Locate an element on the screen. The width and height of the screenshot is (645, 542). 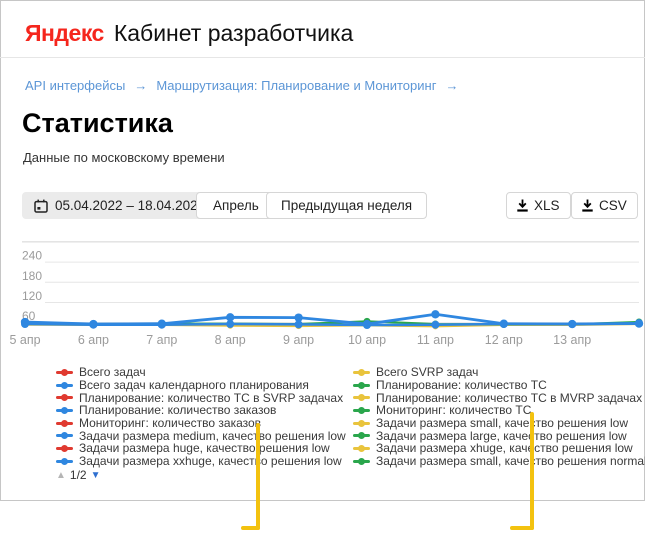
x-tick-label: 10 апр is located at coordinates (367, 340).